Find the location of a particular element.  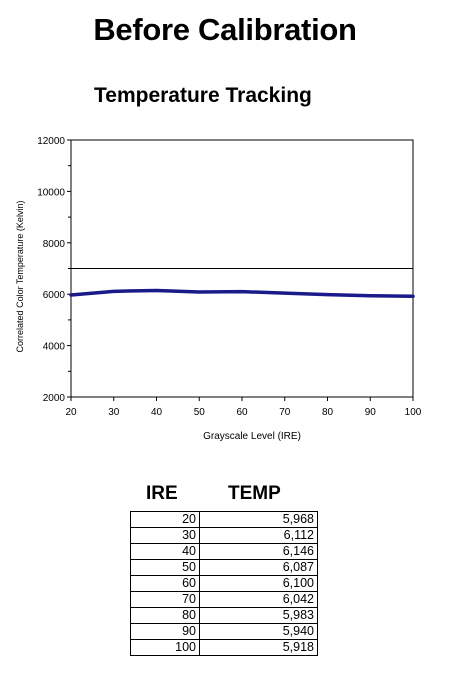

chart-title: Temperature Tracking is located at coordinates (203, 95).